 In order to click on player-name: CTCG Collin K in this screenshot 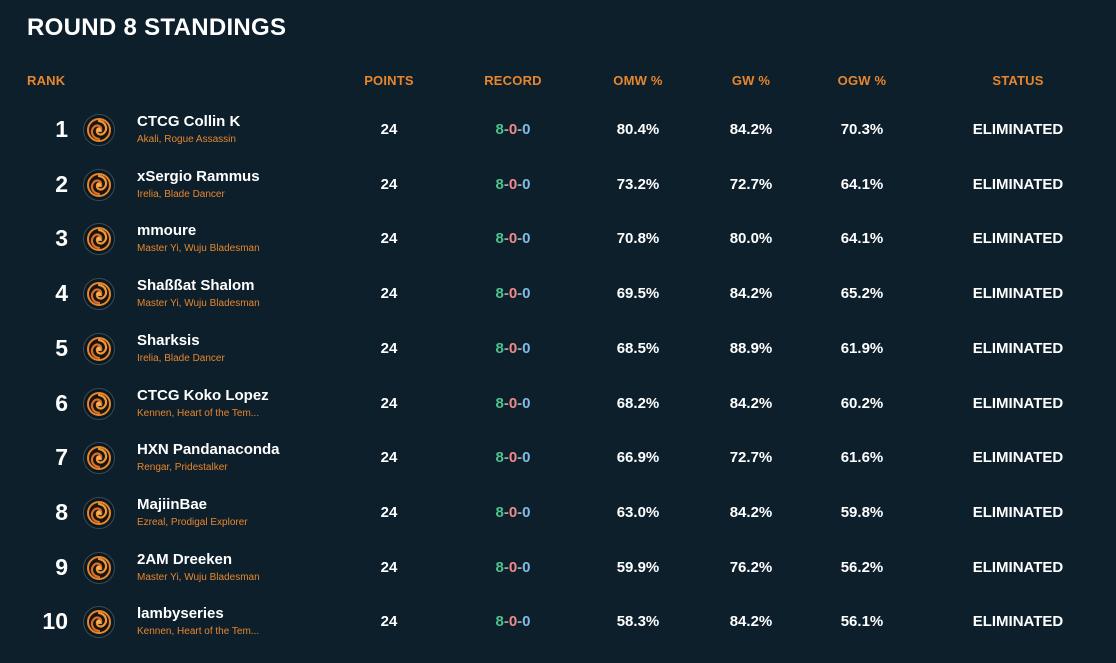, I will do `click(189, 121)`.